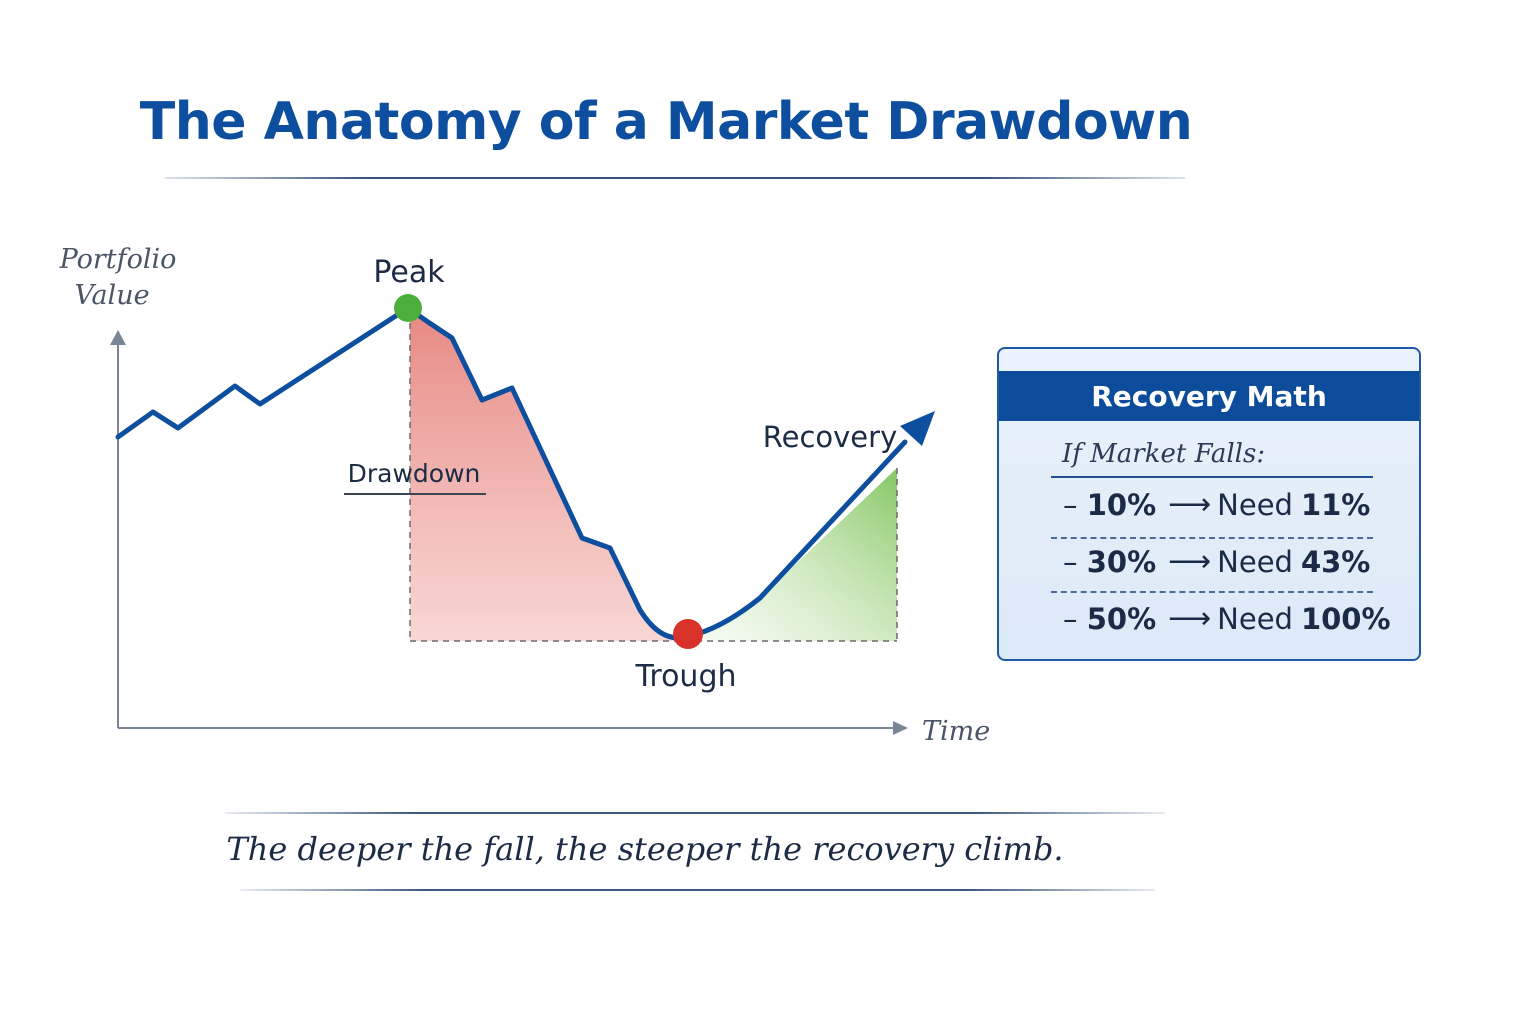 The height and width of the screenshot is (1024, 1536). I want to click on trough-label: Trough, so click(685, 676).